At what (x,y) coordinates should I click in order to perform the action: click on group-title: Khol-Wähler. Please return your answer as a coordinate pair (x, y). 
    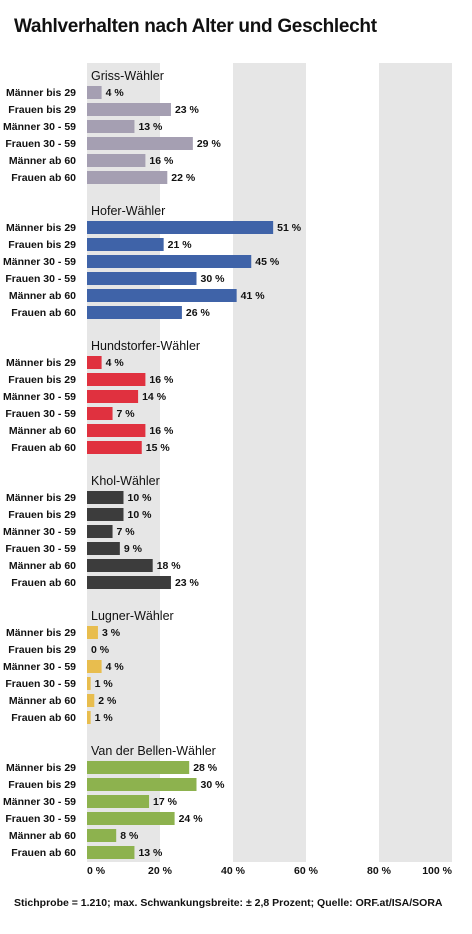
    Looking at the image, I should click on (125, 481).